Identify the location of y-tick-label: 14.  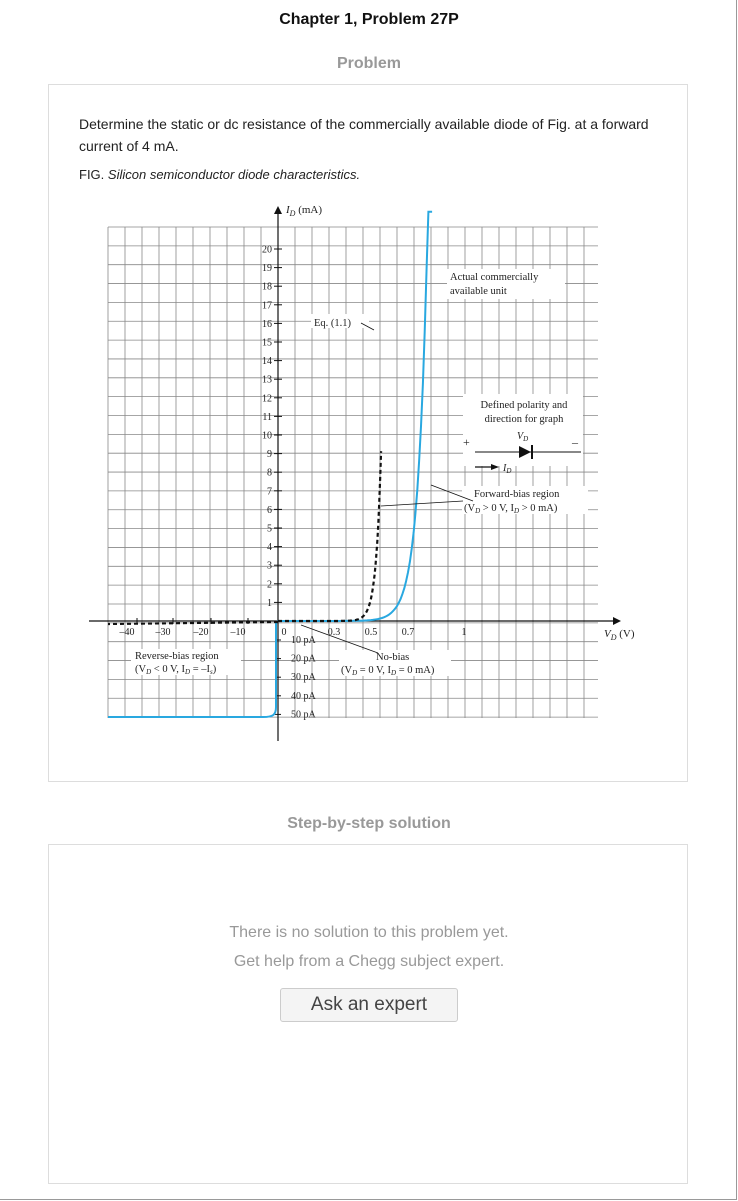
(267, 361).